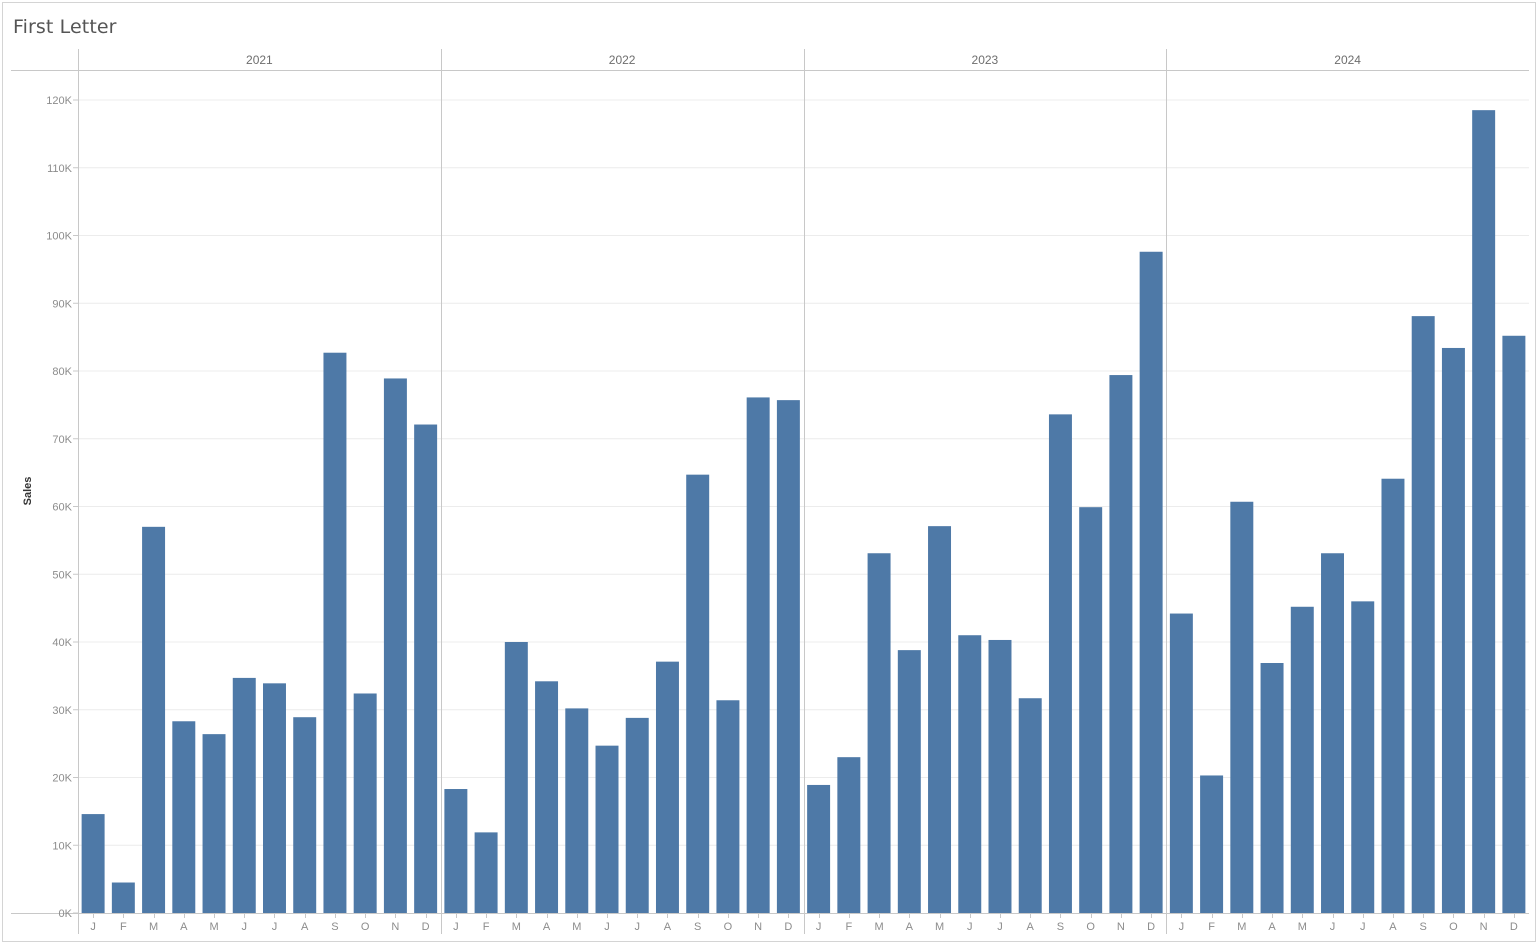 The height and width of the screenshot is (946, 1540). Describe the element at coordinates (985, 60) in the screenshot. I see `year-header-2023: 2023` at that location.